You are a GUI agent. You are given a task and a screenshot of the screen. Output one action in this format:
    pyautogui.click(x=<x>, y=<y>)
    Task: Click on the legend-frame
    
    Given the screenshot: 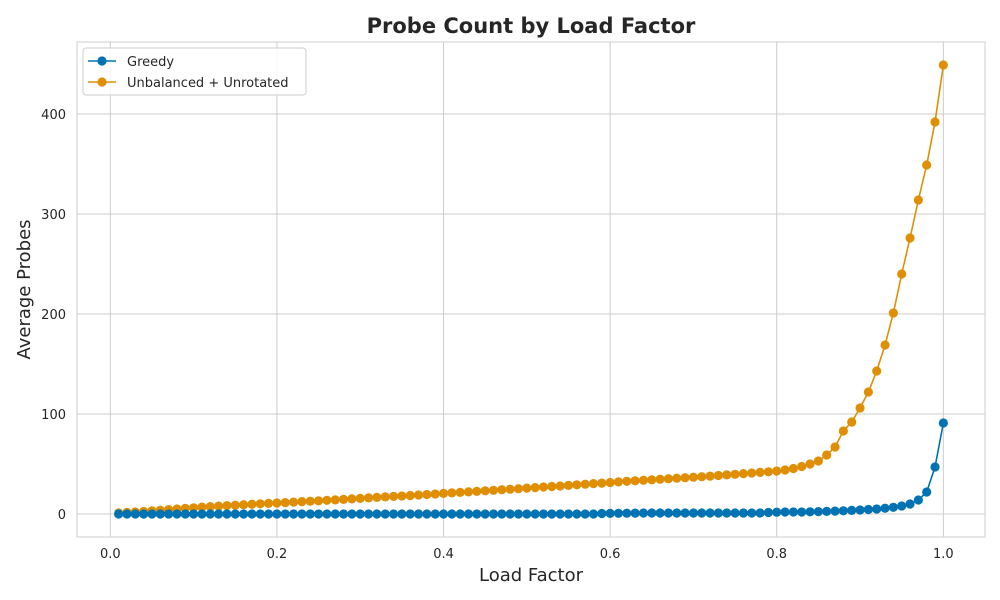 What is the action you would take?
    pyautogui.click(x=194, y=71)
    